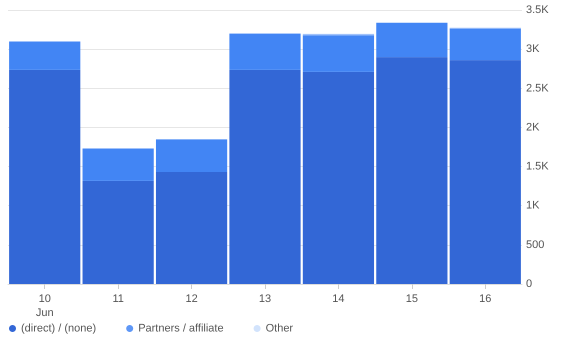  Describe the element at coordinates (485, 299) in the screenshot. I see `x-tick-label: 16` at that location.